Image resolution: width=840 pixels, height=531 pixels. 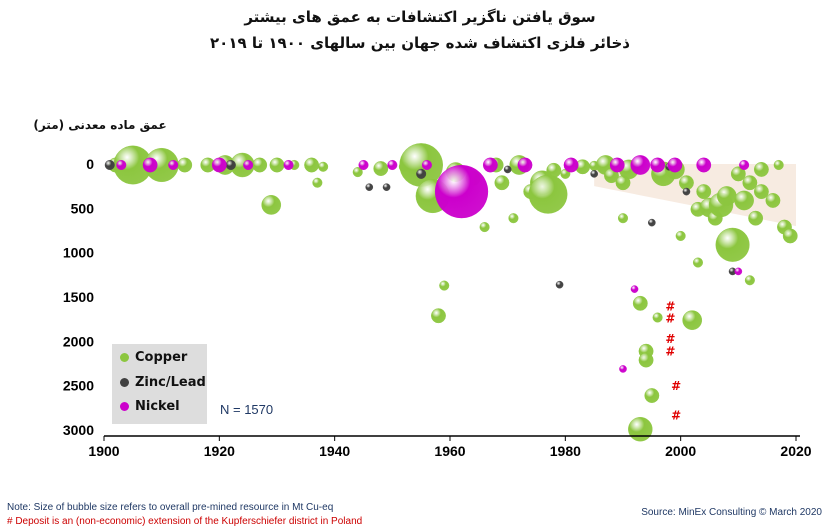 I want to click on x-tick-label-2020: 2020, so click(x=795, y=451).